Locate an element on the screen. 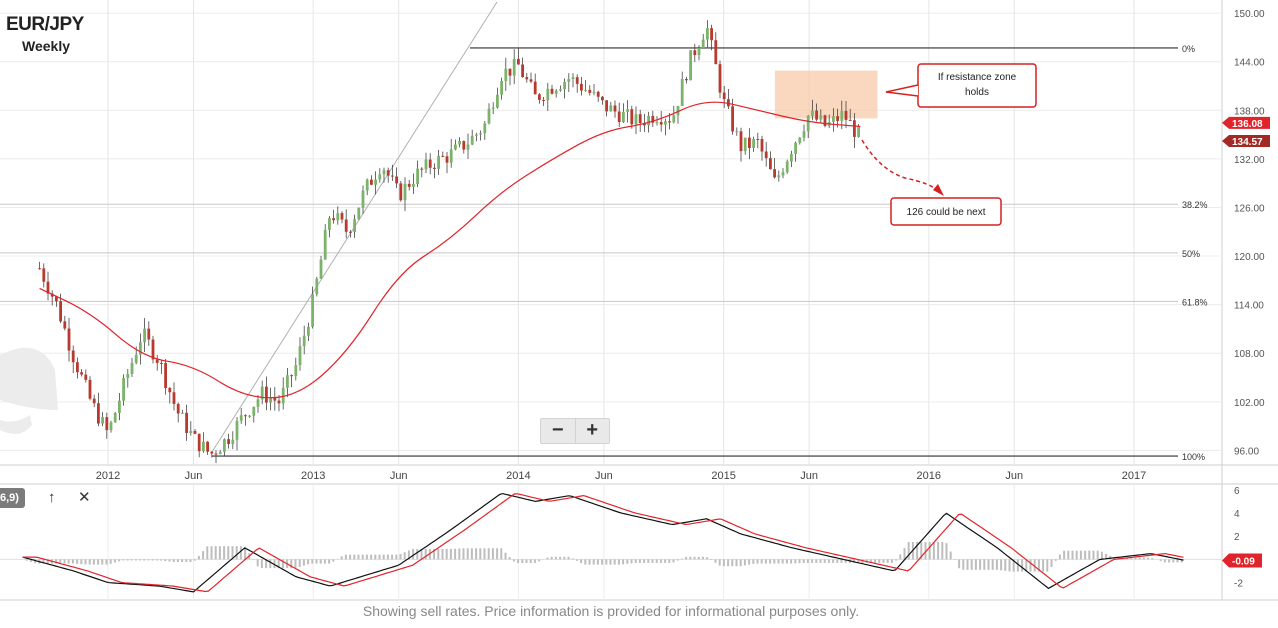 The height and width of the screenshot is (628, 1278). y-tick-label: 96.00 is located at coordinates (1246, 451).